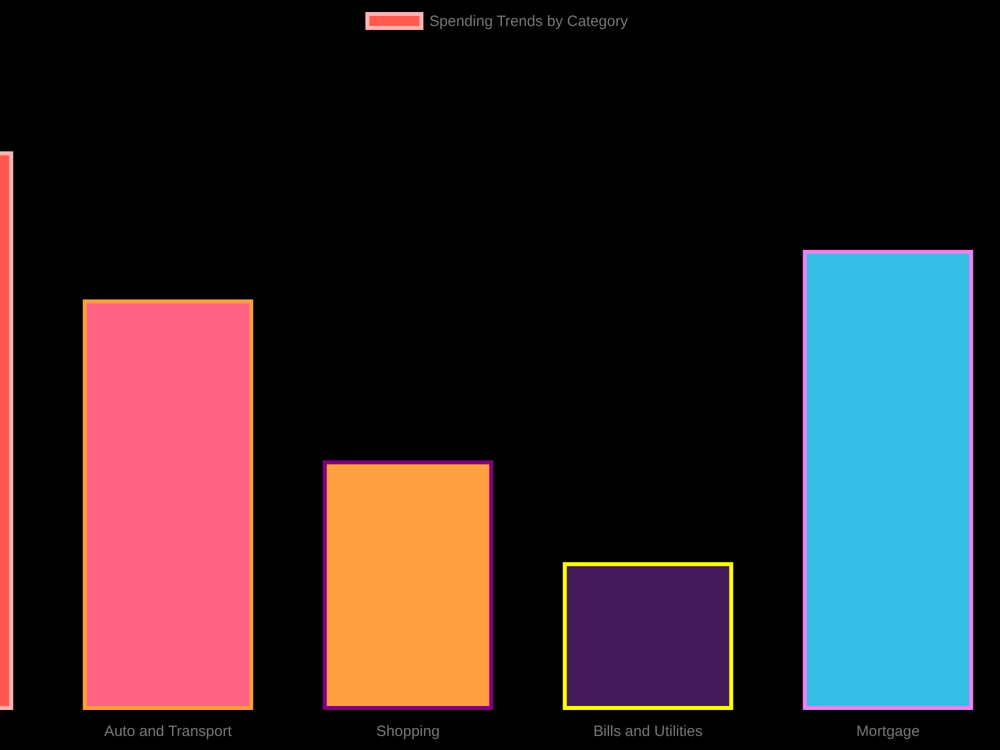 The height and width of the screenshot is (750, 1000). I want to click on x-tick-label: Shopping, so click(408, 731).